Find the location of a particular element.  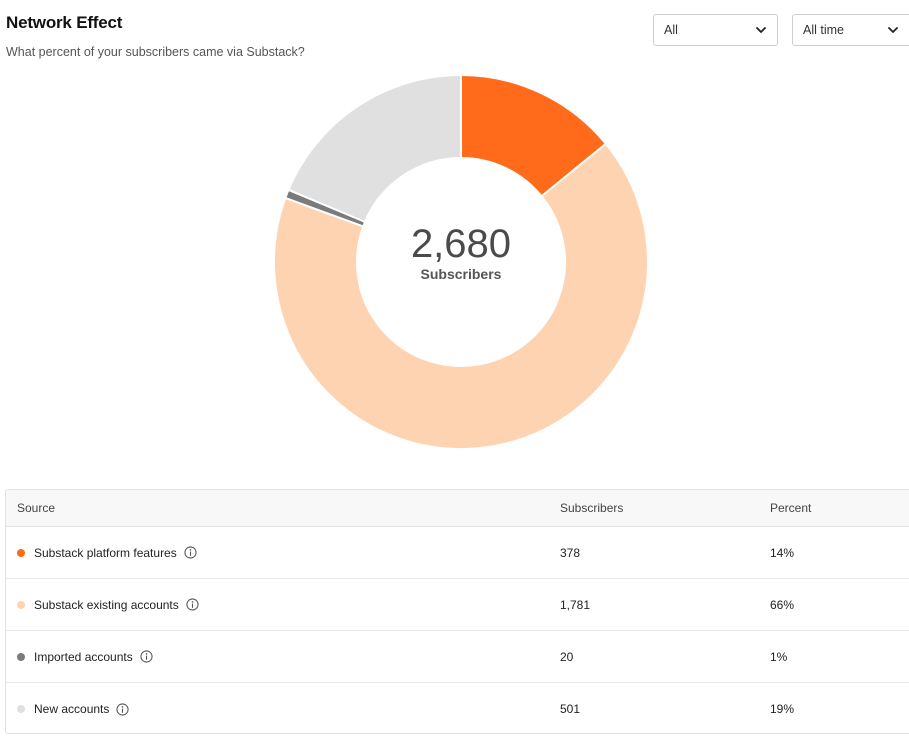

source-name: Substack platform features is located at coordinates (105, 552).